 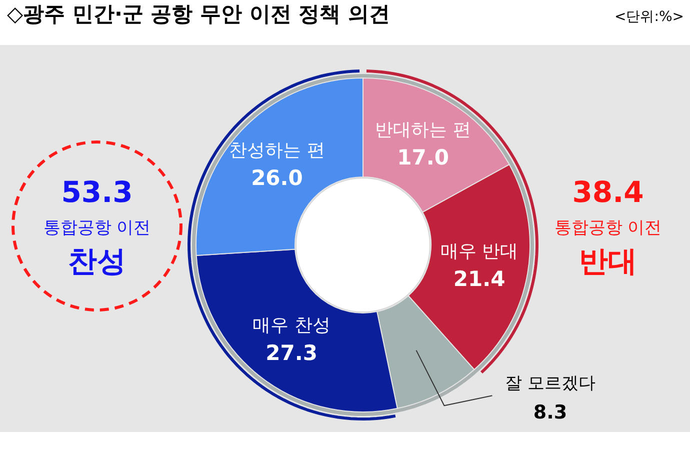 What do you see at coordinates (479, 251) in the screenshot?
I see `slice-label: 매우 반대` at bounding box center [479, 251].